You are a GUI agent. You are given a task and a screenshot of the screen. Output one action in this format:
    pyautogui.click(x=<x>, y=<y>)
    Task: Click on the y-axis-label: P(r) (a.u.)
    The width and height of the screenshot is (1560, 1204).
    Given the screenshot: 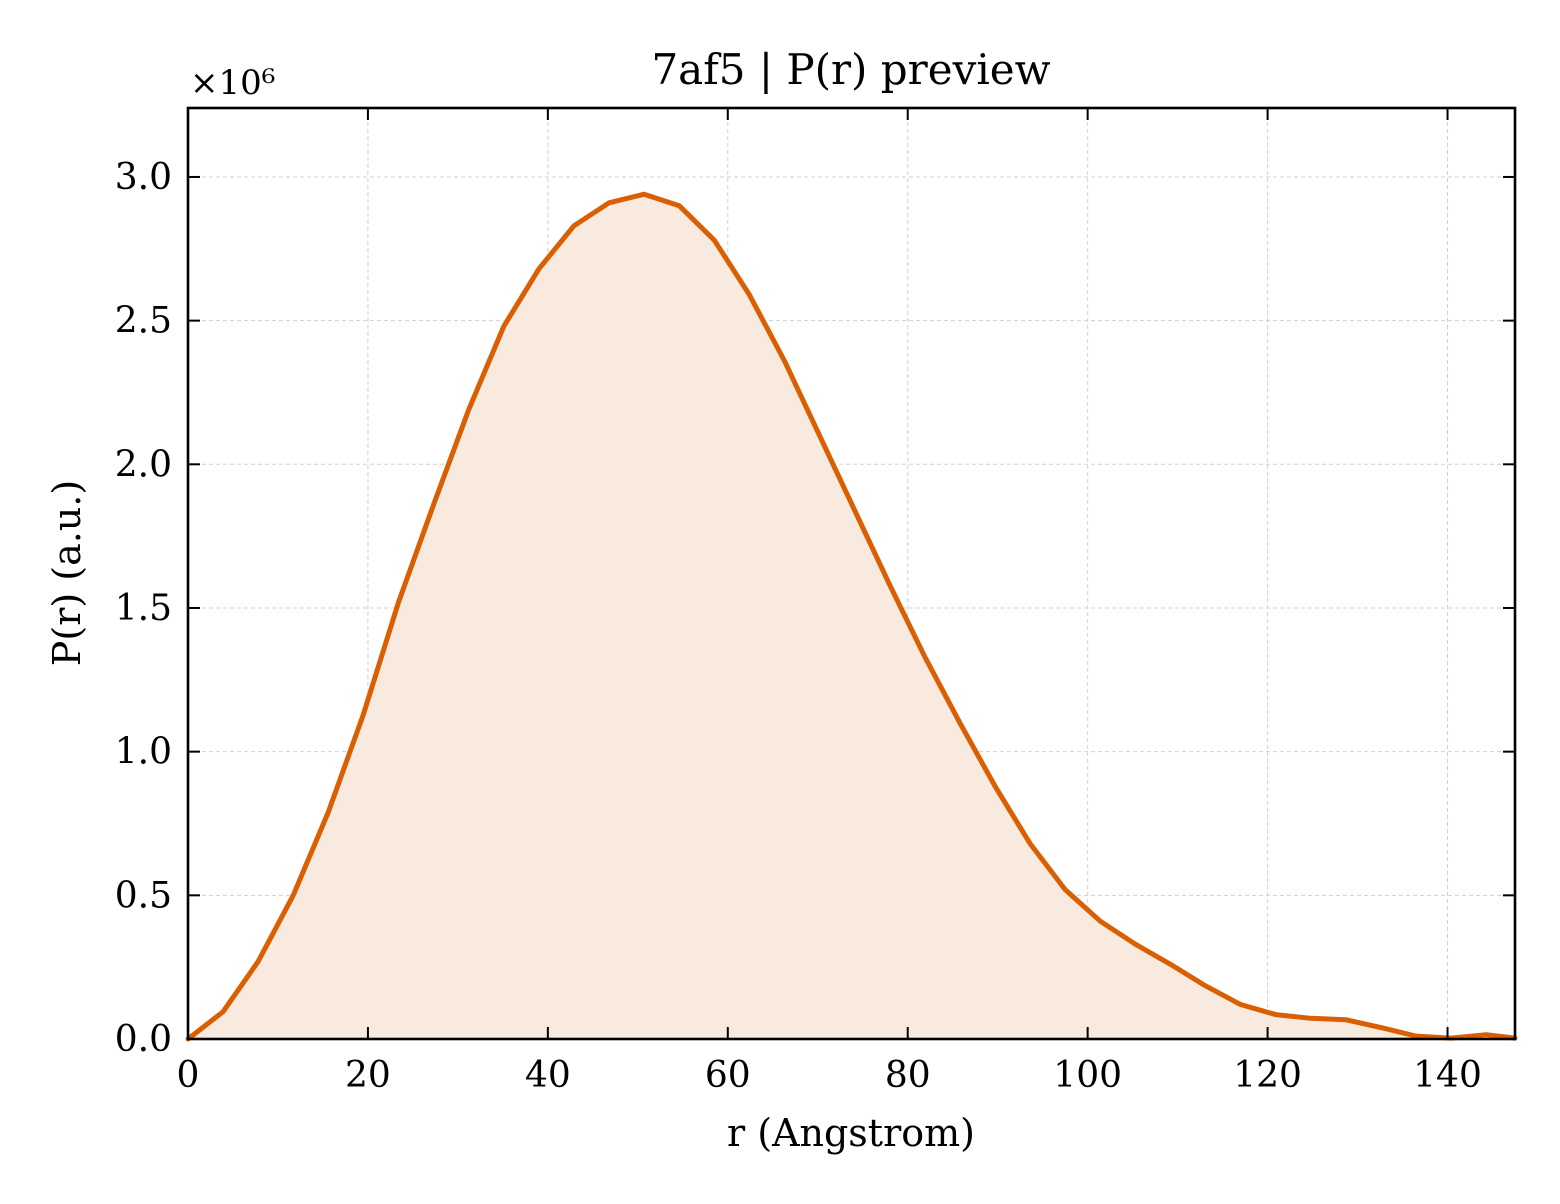 What is the action you would take?
    pyautogui.click(x=67, y=573)
    